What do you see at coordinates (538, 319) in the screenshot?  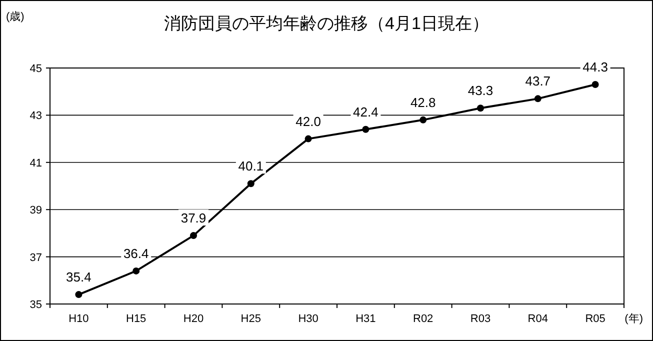 I see `x-tick-label: R04` at bounding box center [538, 319].